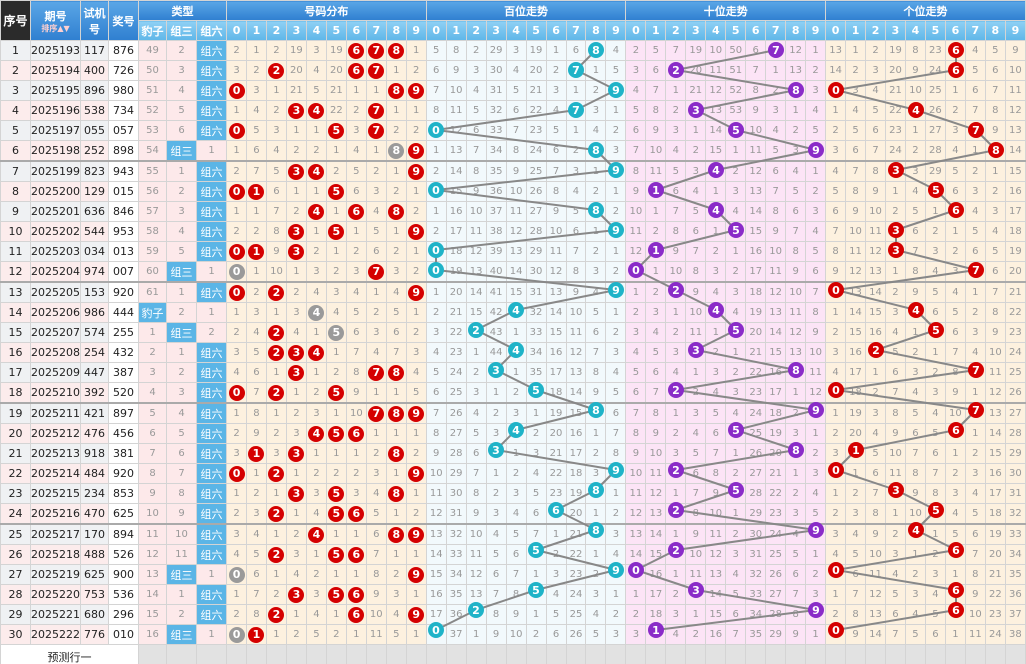 The width and height of the screenshot is (1026, 664). What do you see at coordinates (496, 191) in the screenshot?
I see `bai-cell: 36` at bounding box center [496, 191].